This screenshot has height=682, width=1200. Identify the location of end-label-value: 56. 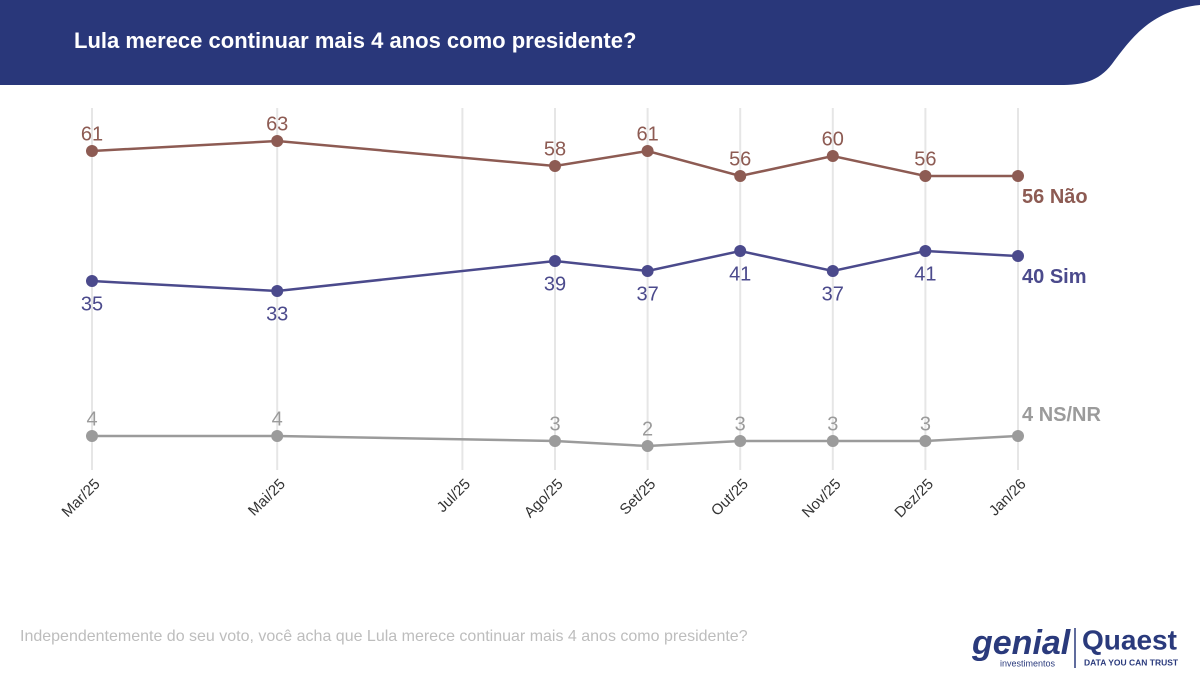
(1033, 197).